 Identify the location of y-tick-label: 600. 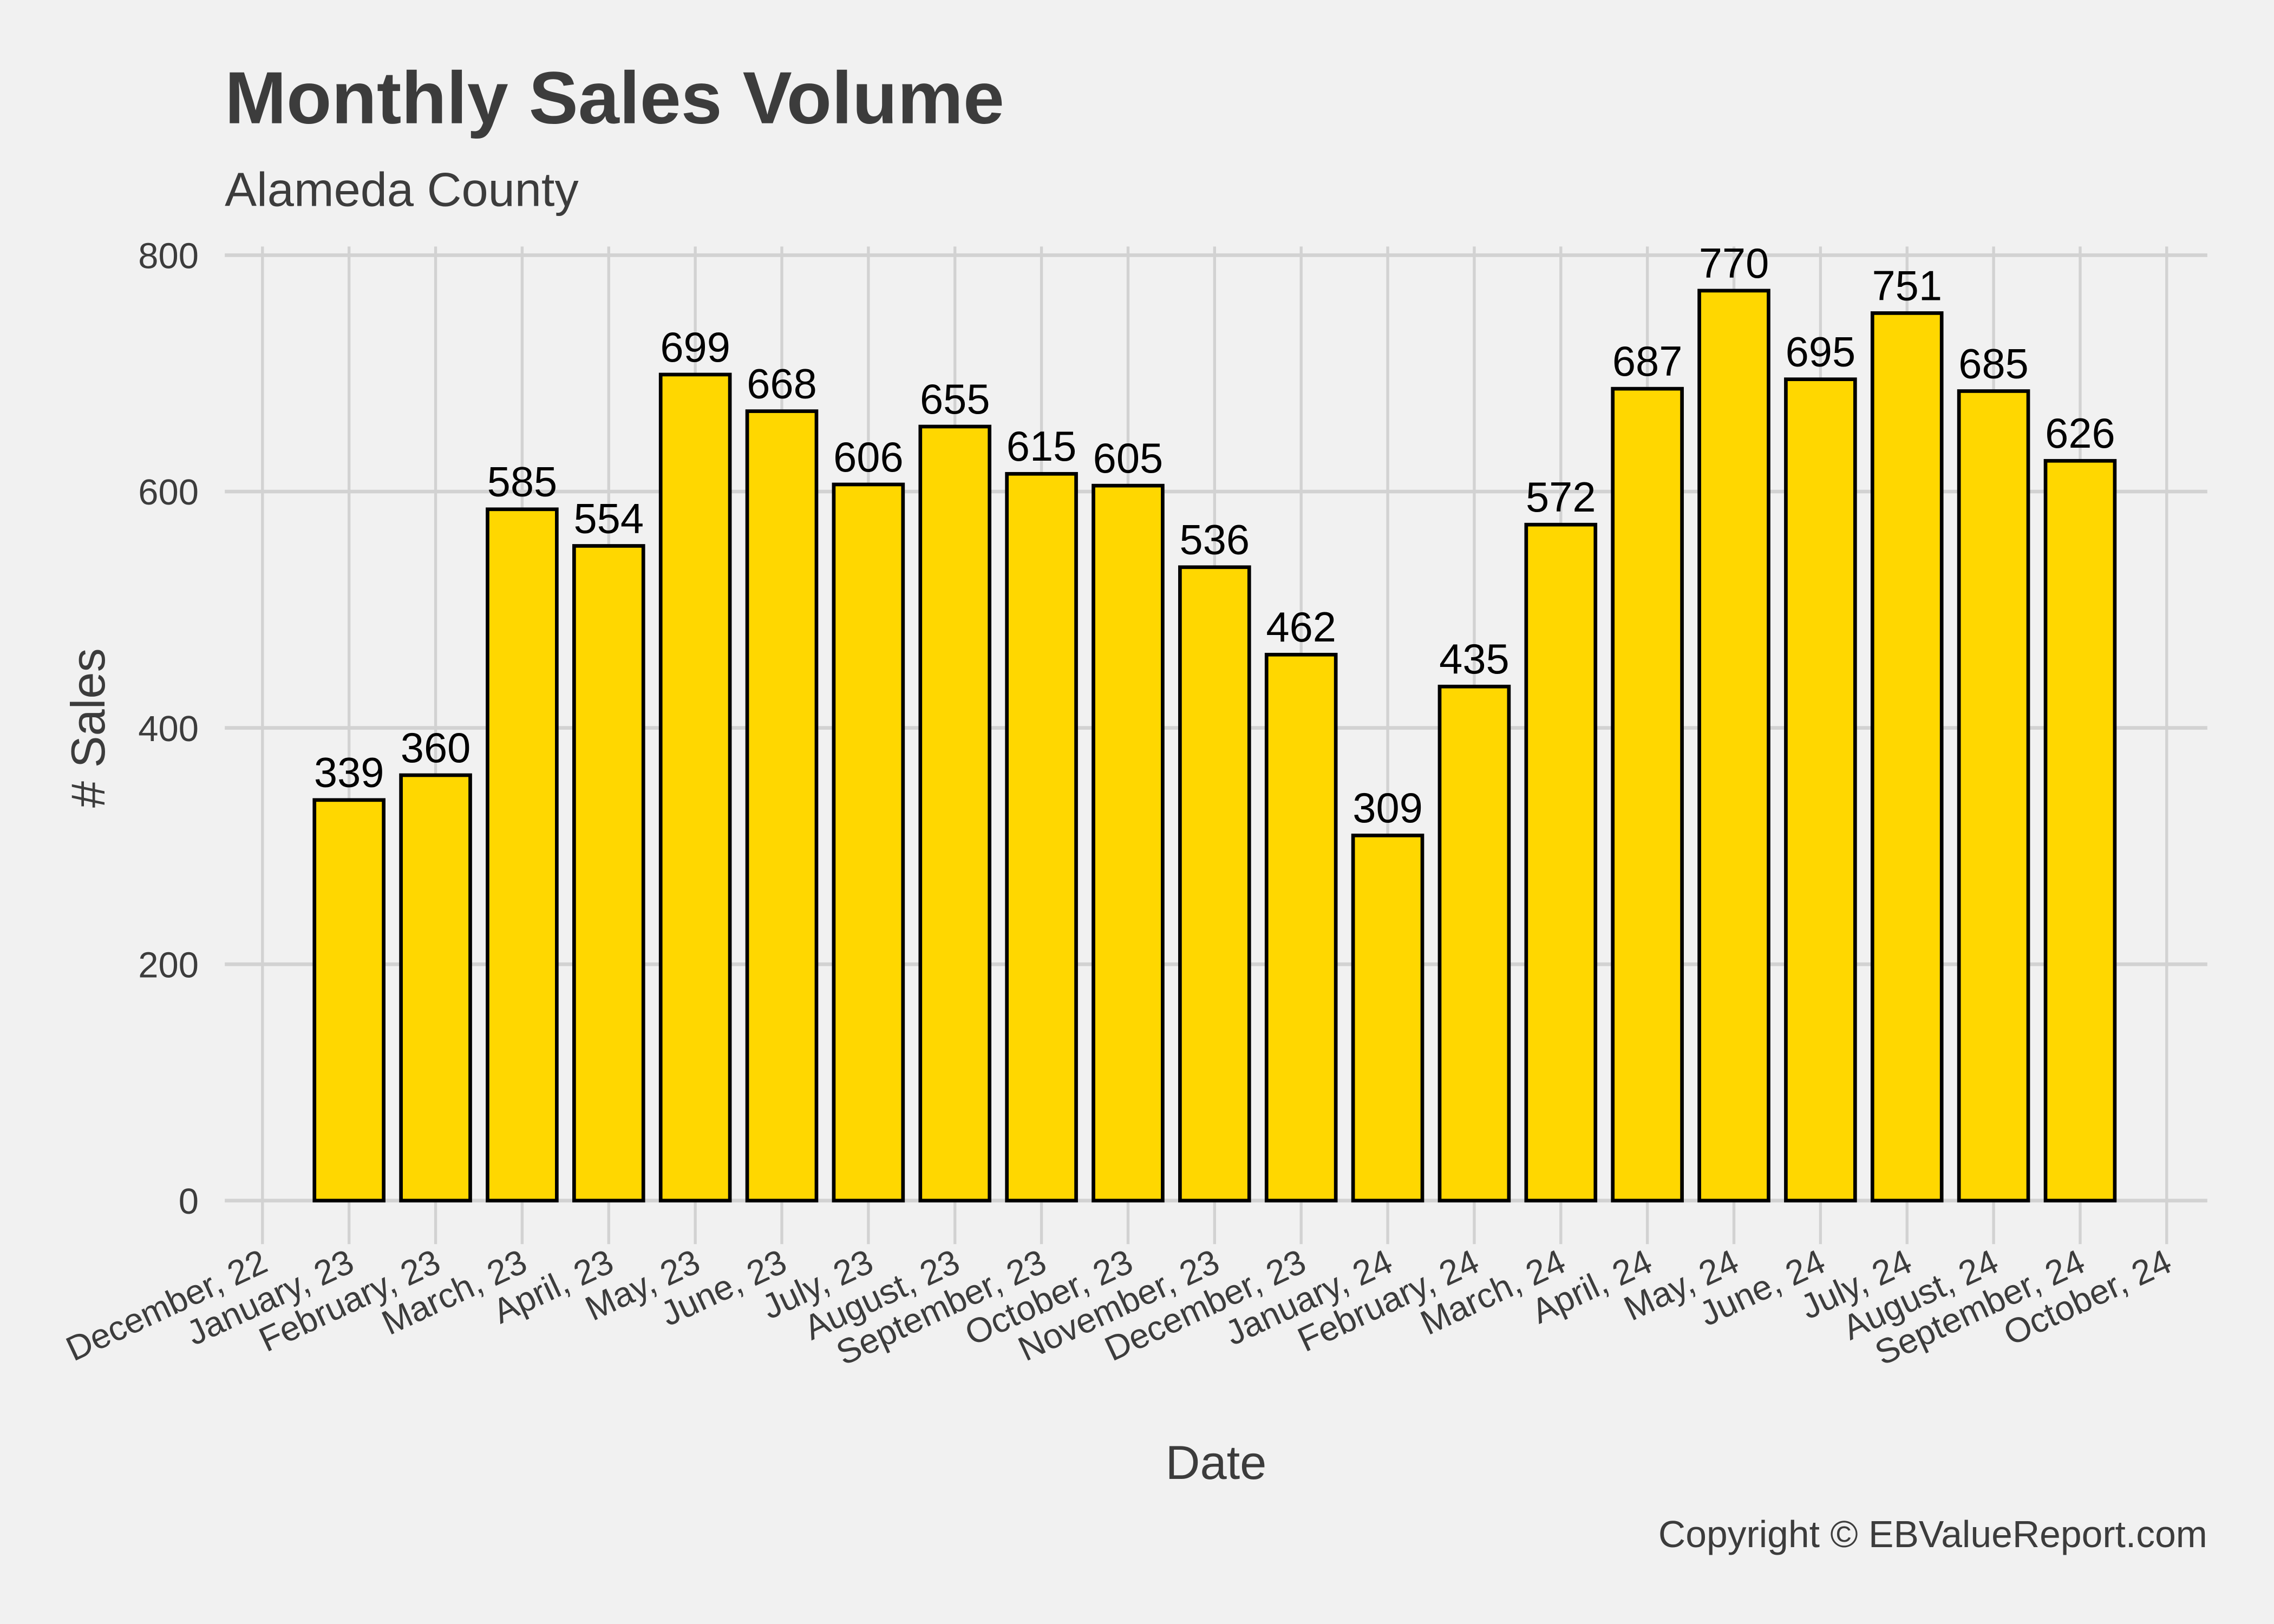
(169, 492).